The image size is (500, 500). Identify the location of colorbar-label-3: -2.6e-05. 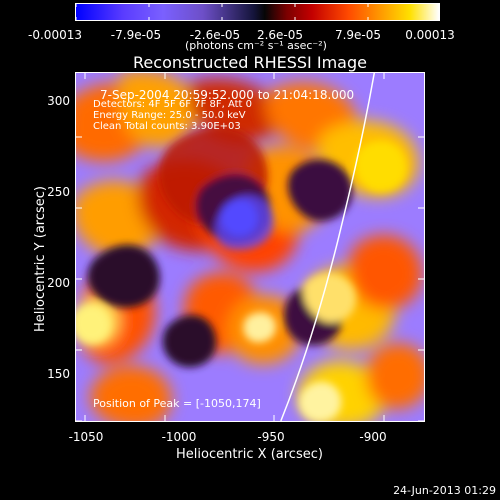
(215, 35).